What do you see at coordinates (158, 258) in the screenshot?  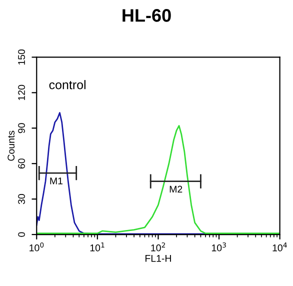 I see `x-axis-title: FL1-H` at bounding box center [158, 258].